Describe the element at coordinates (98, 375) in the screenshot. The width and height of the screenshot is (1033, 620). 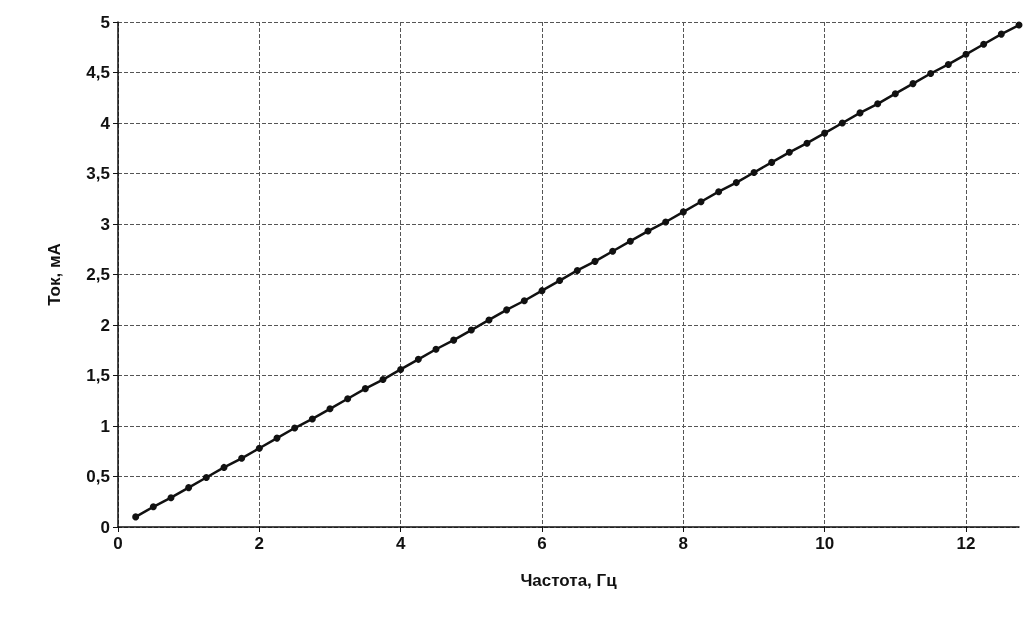
I see `y-tick-label: 1,5` at that location.